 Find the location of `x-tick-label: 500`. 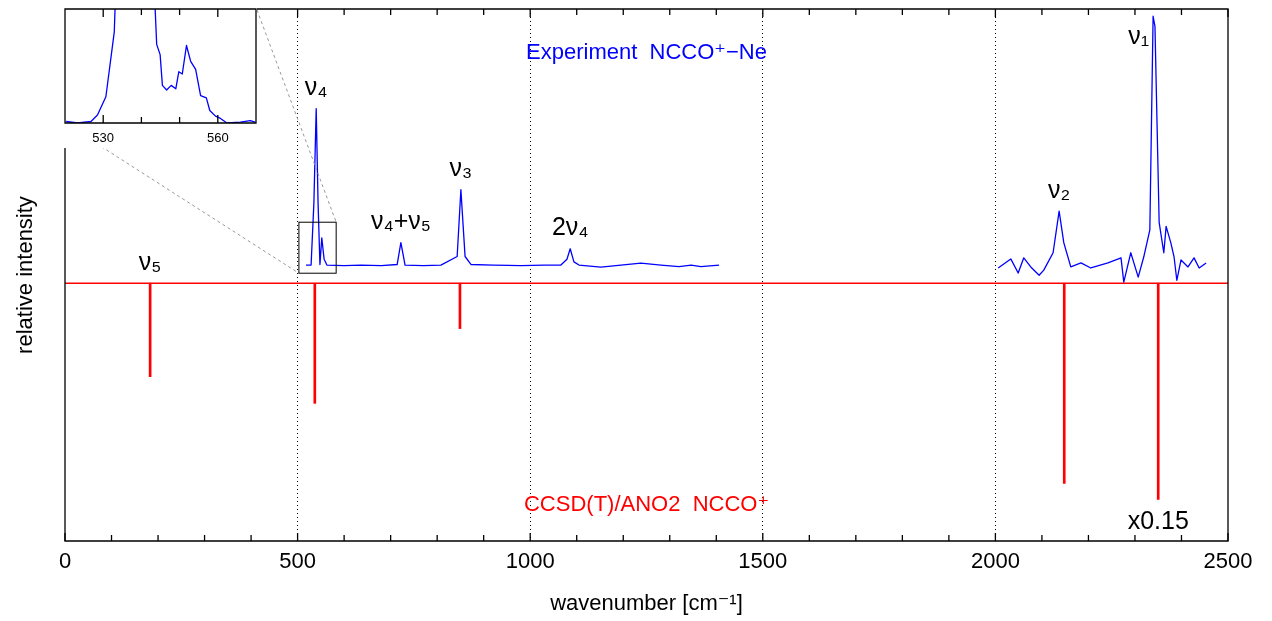

x-tick-label: 500 is located at coordinates (297, 561).